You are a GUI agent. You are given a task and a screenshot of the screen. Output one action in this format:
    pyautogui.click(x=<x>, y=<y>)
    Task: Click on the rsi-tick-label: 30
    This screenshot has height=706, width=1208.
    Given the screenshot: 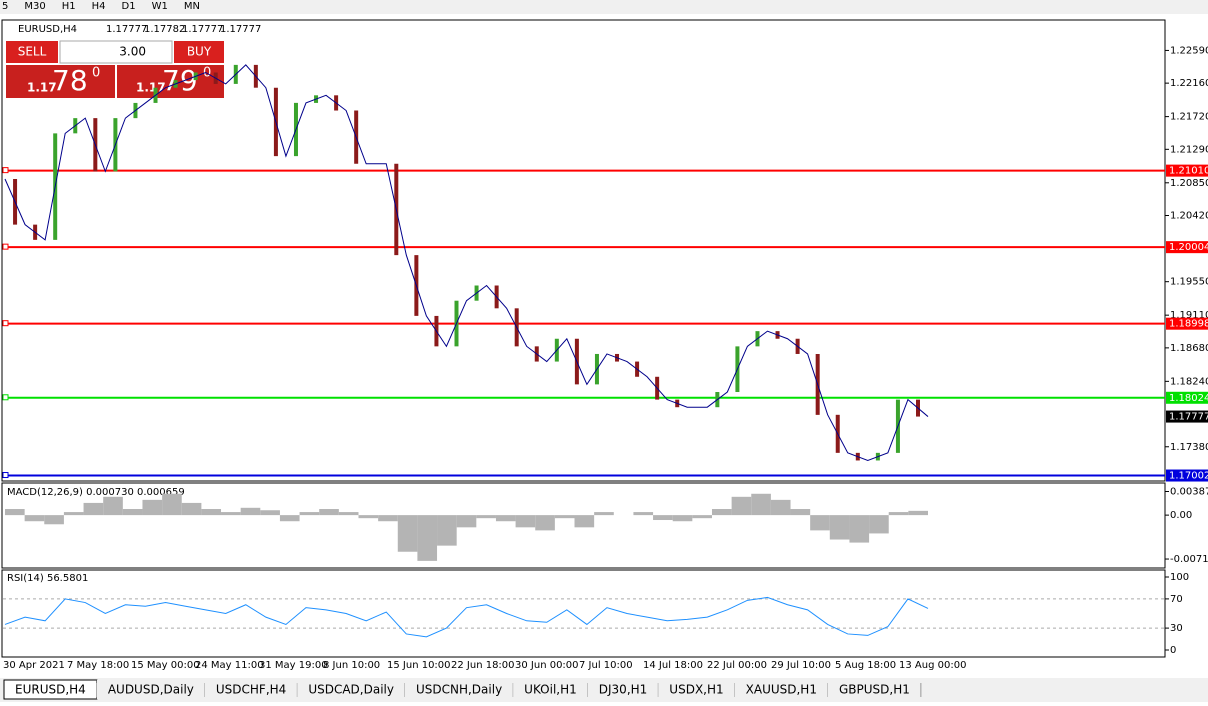 What is the action you would take?
    pyautogui.click(x=1176, y=628)
    